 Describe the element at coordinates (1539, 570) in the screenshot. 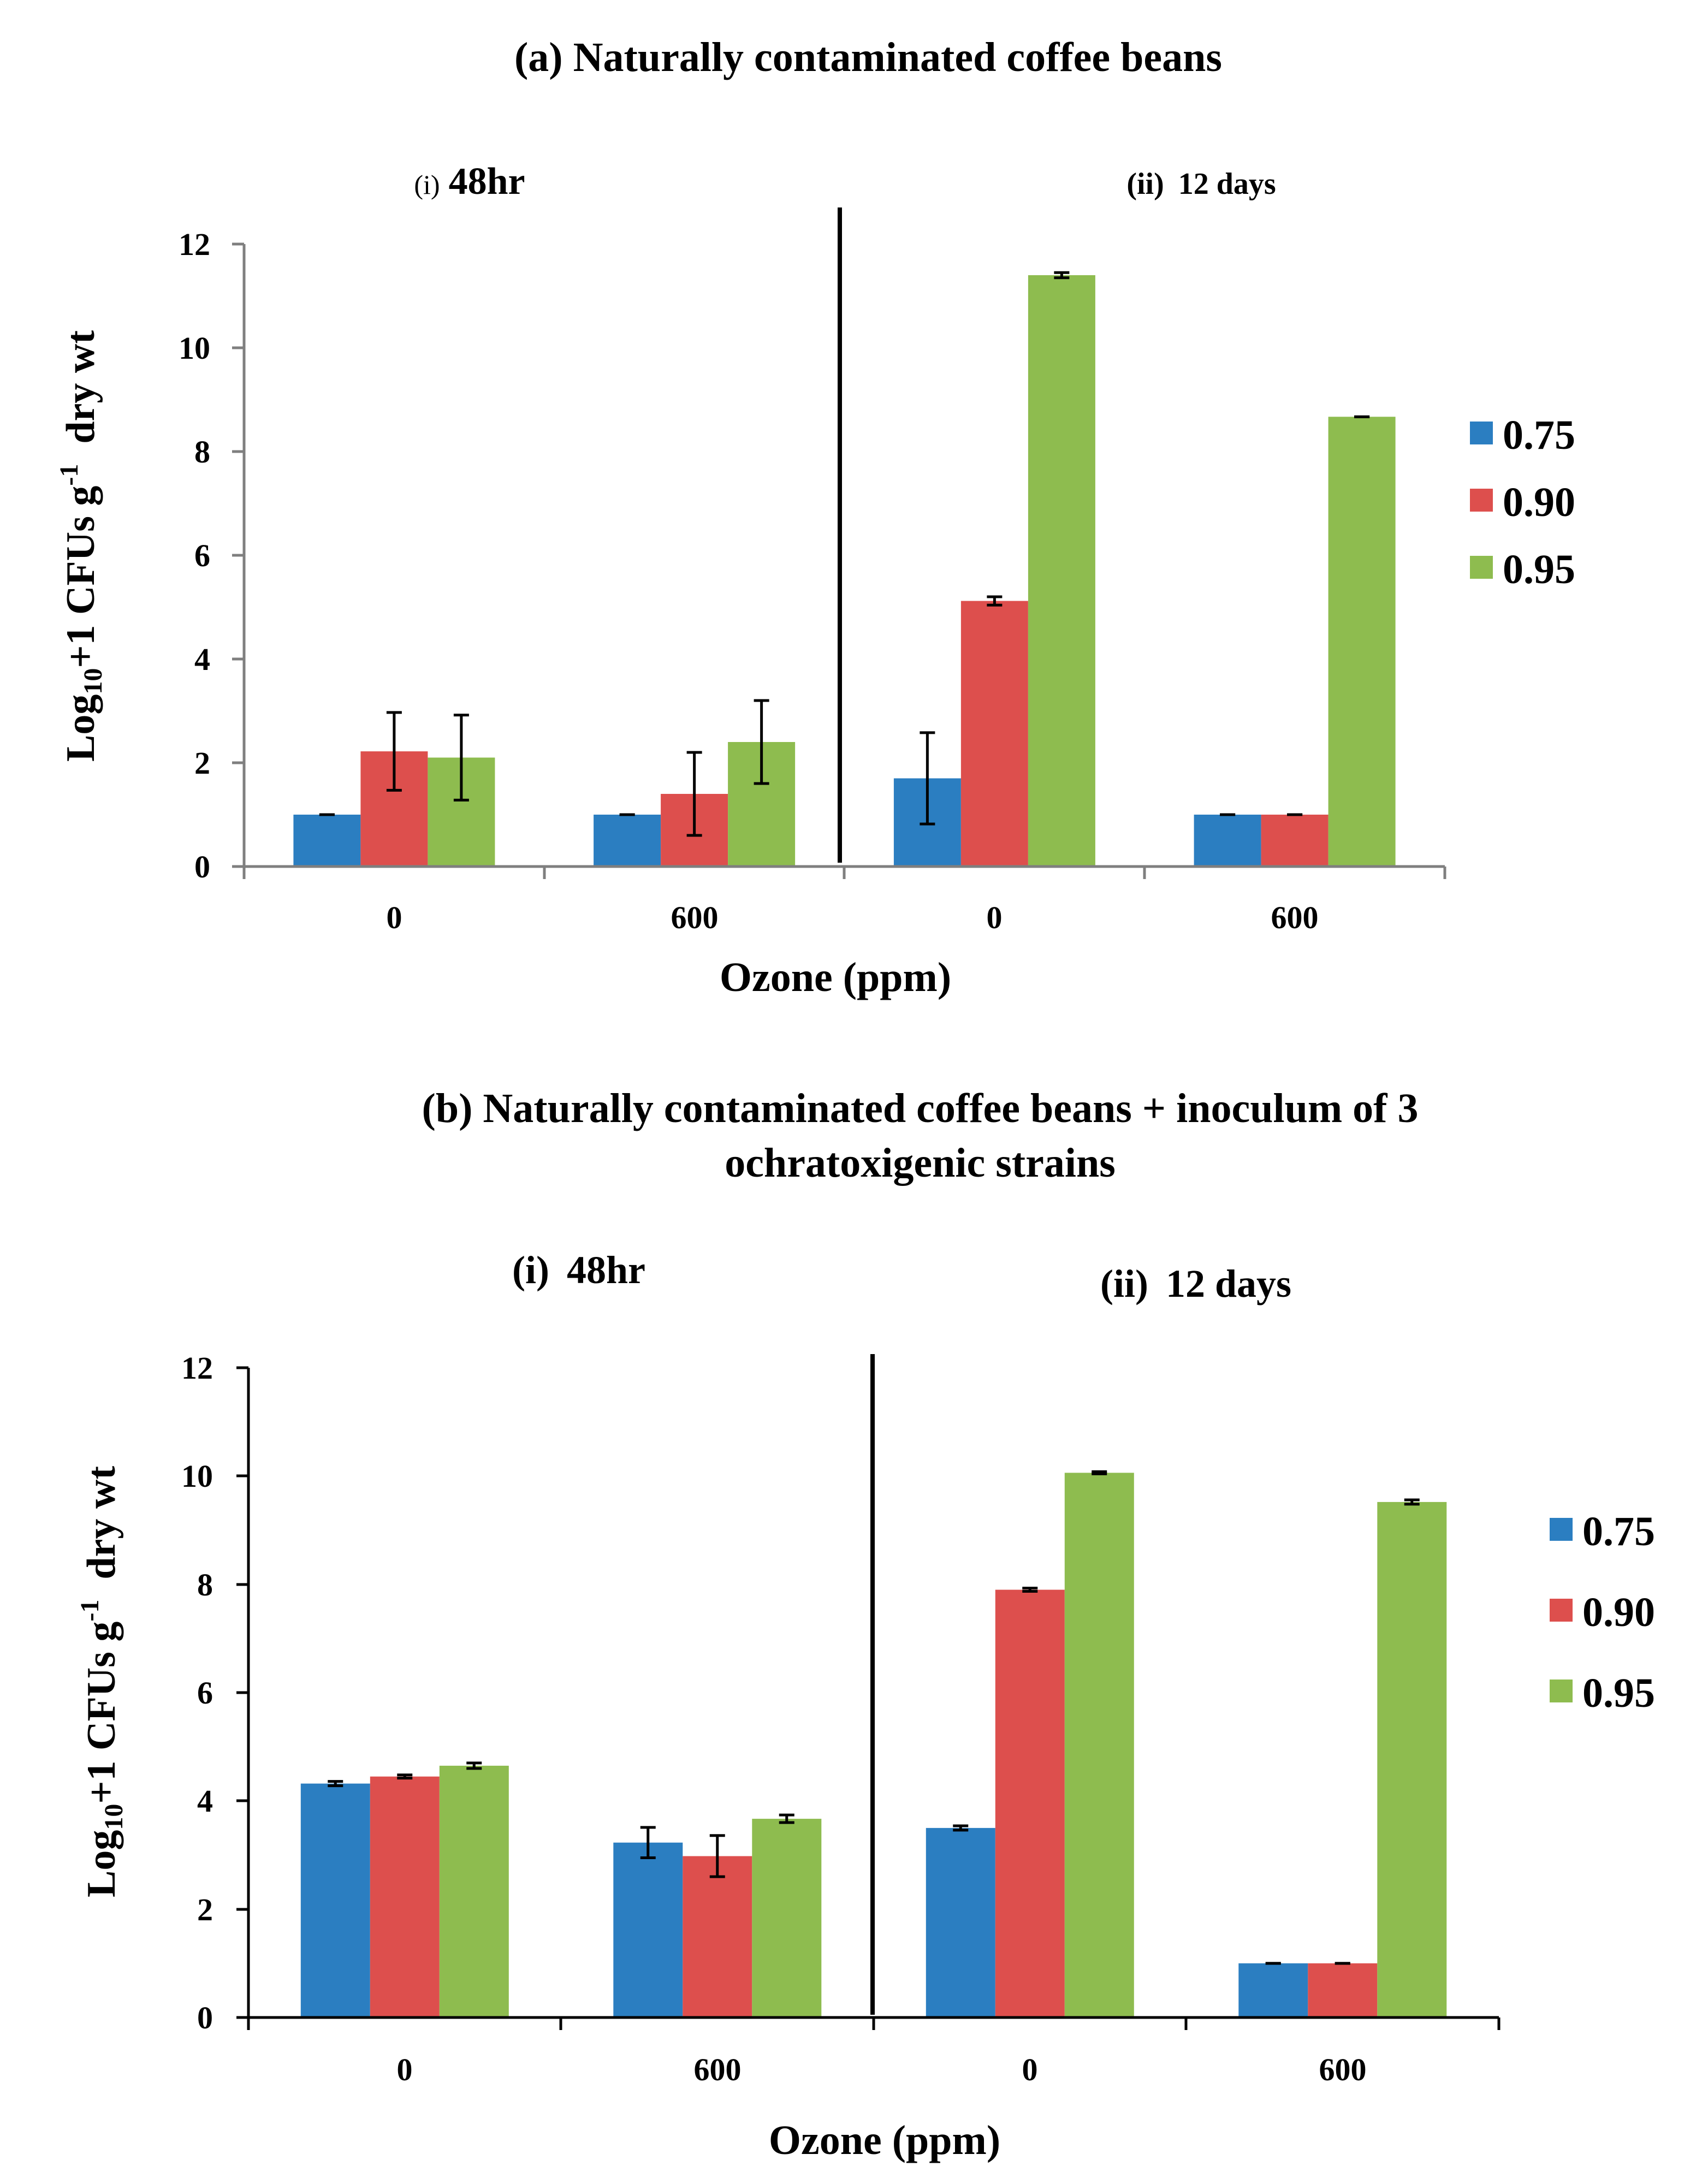

I see `chart-a-legend-label-2: 0.95` at that location.